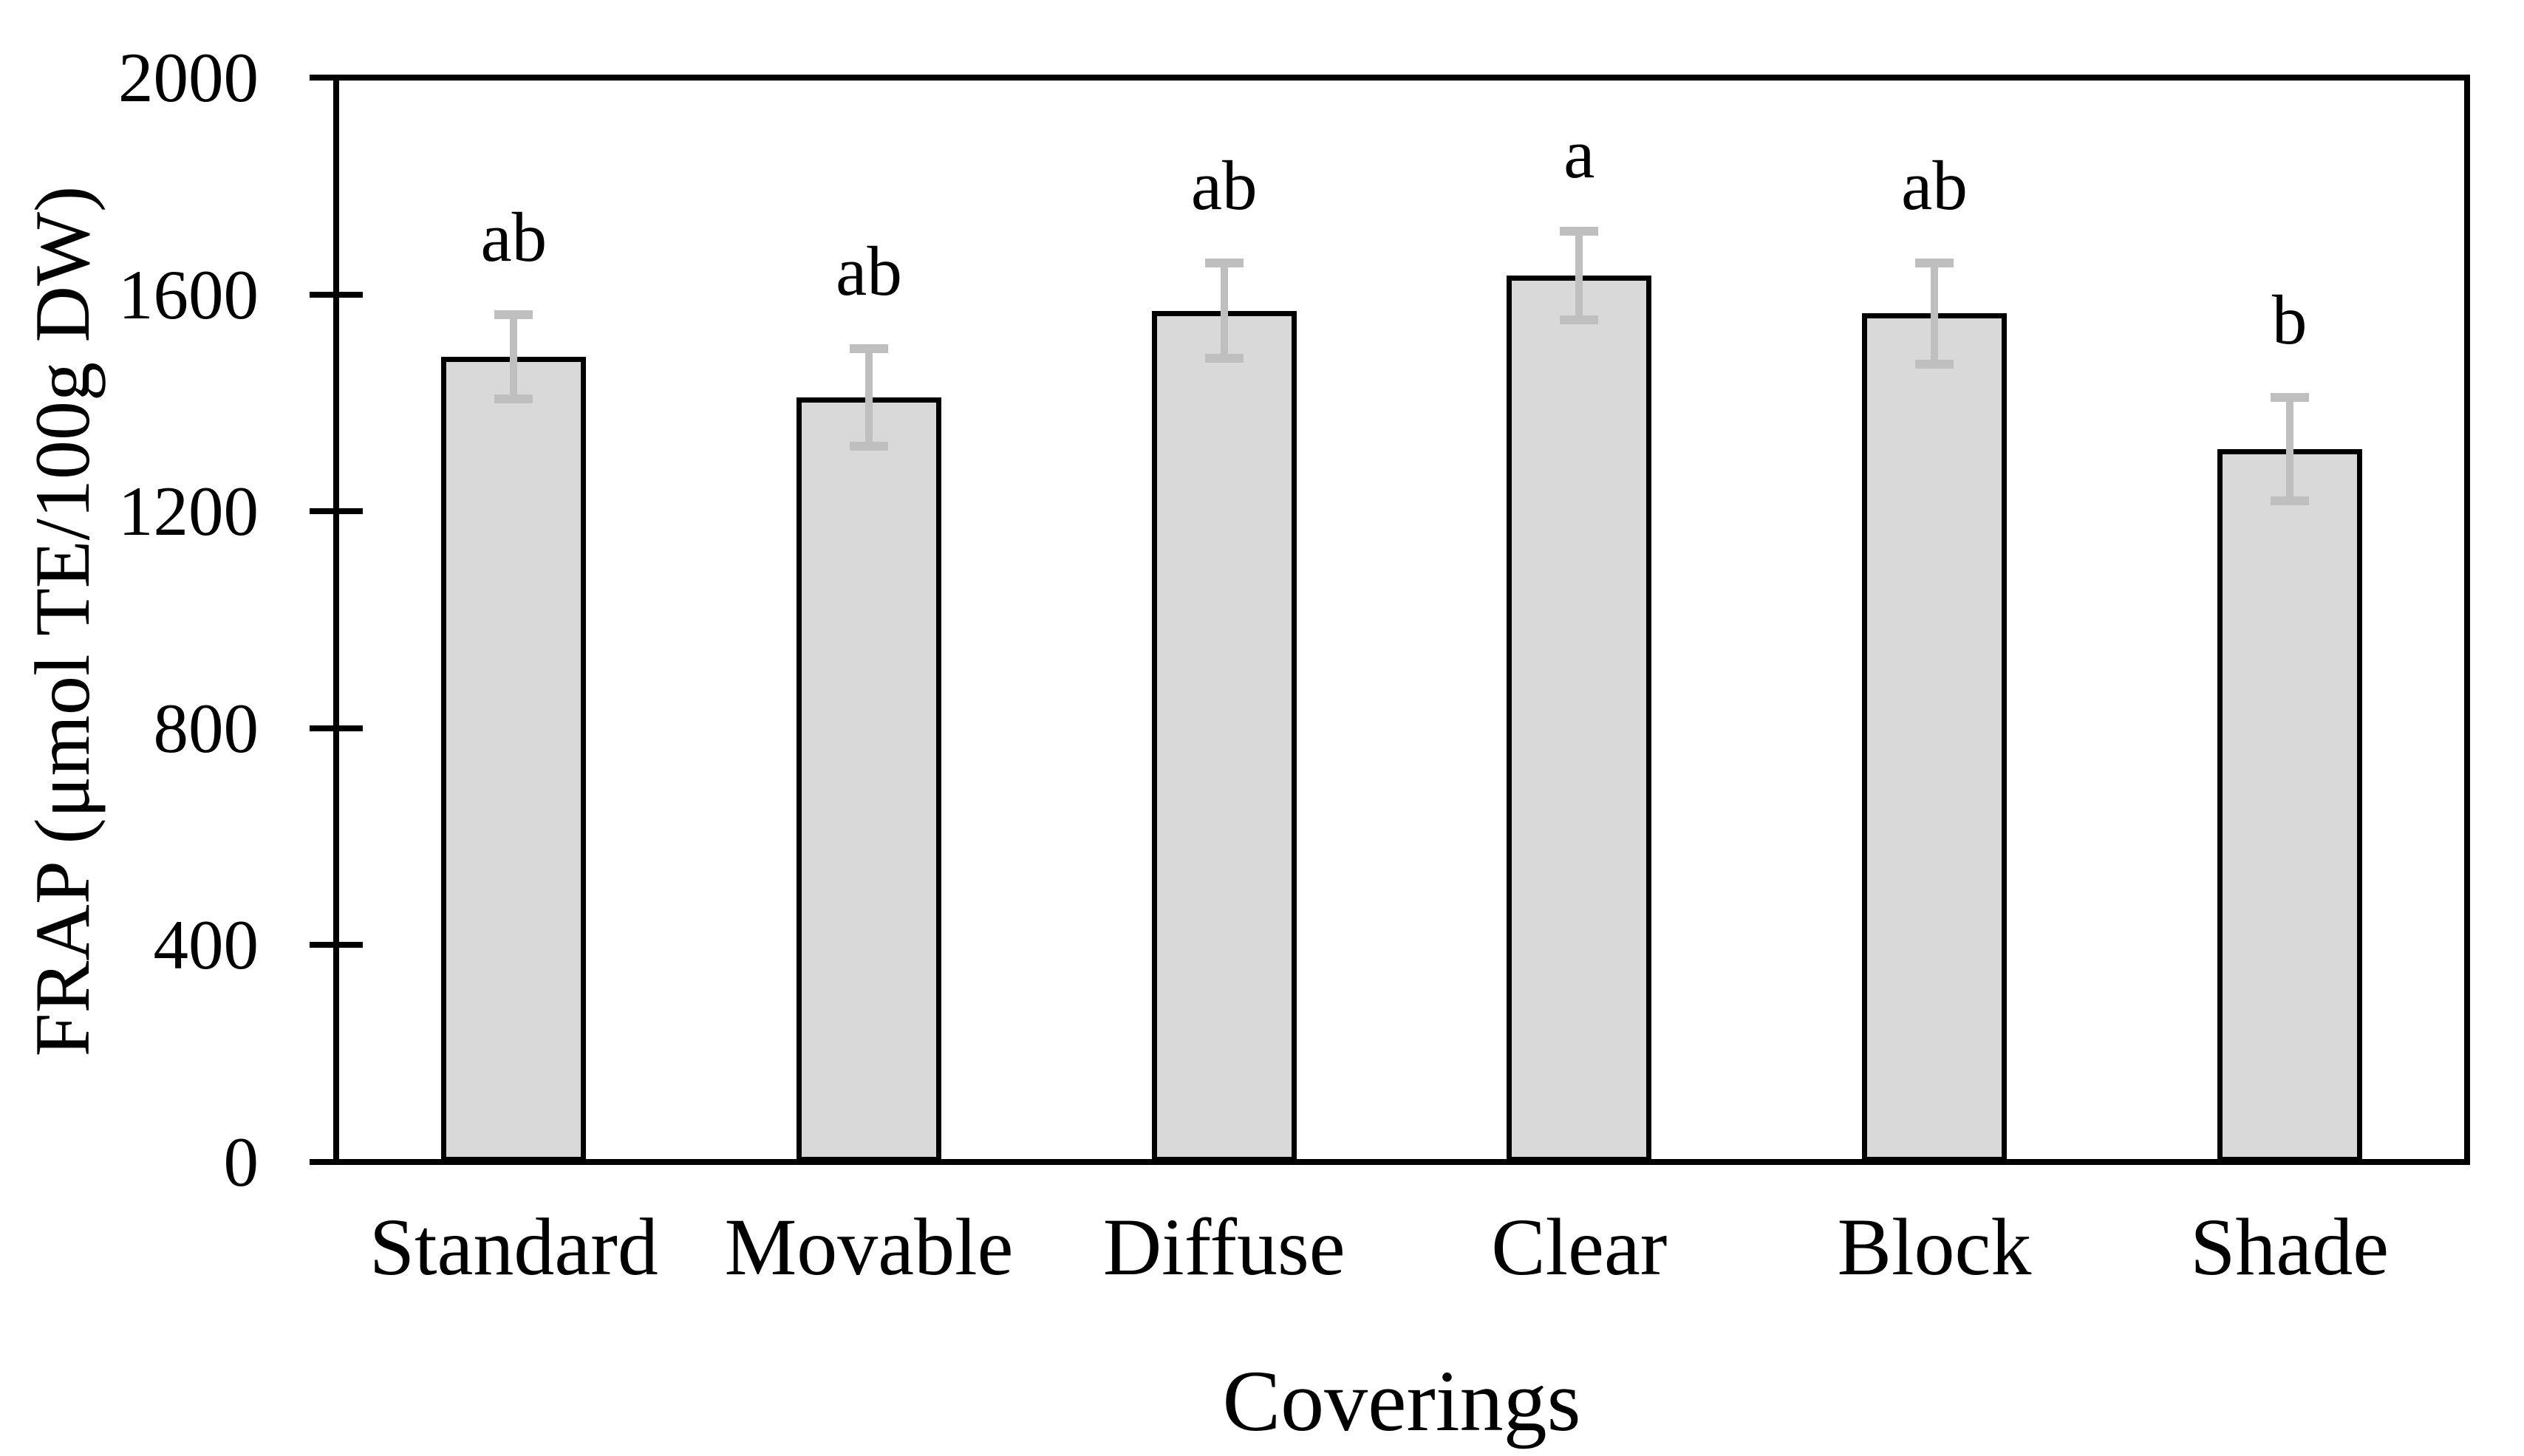 This screenshot has width=2524, height=1456. Describe the element at coordinates (62, 621) in the screenshot. I see `y-axis-title: FRAP (μmol TE/100g DW)` at that location.